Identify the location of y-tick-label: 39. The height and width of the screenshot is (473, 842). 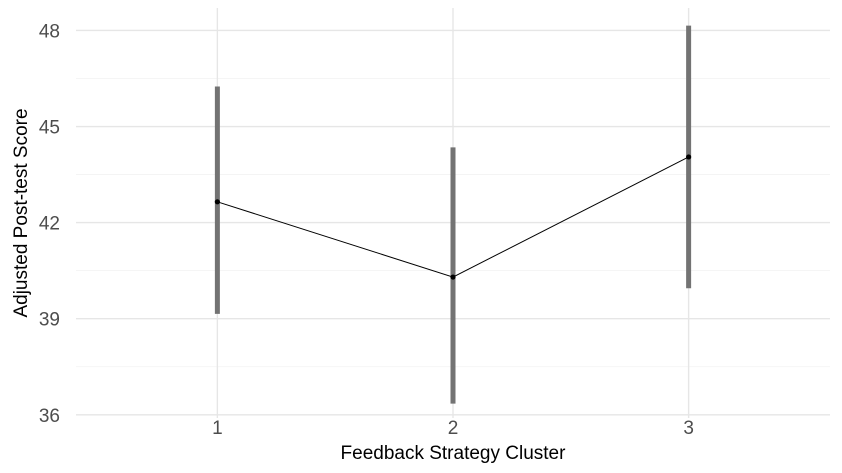
(49, 320).